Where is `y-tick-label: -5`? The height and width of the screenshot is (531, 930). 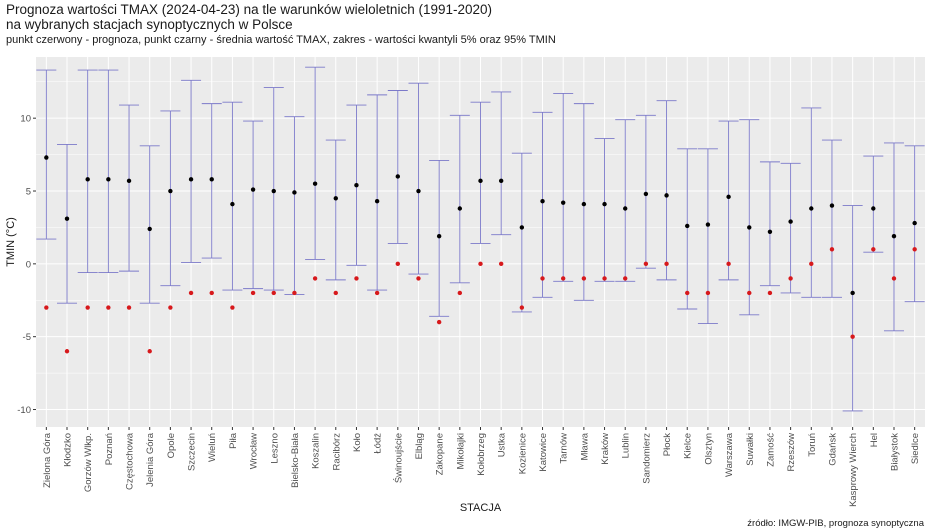
y-tick-label: -5 is located at coordinates (27, 337).